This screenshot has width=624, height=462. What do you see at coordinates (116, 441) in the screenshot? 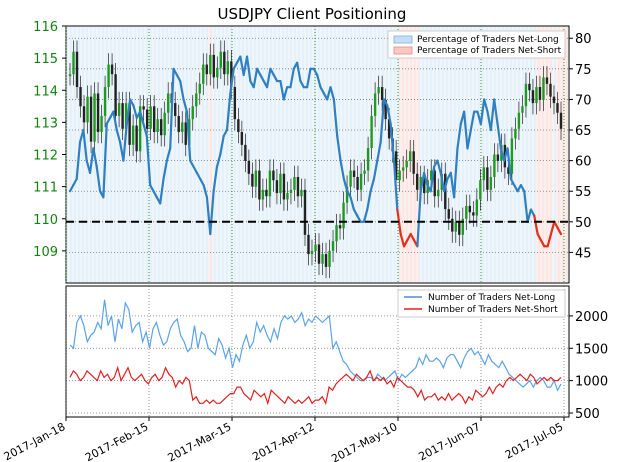
I see `x-tick-label: 2017-Feb-15` at bounding box center [116, 441].